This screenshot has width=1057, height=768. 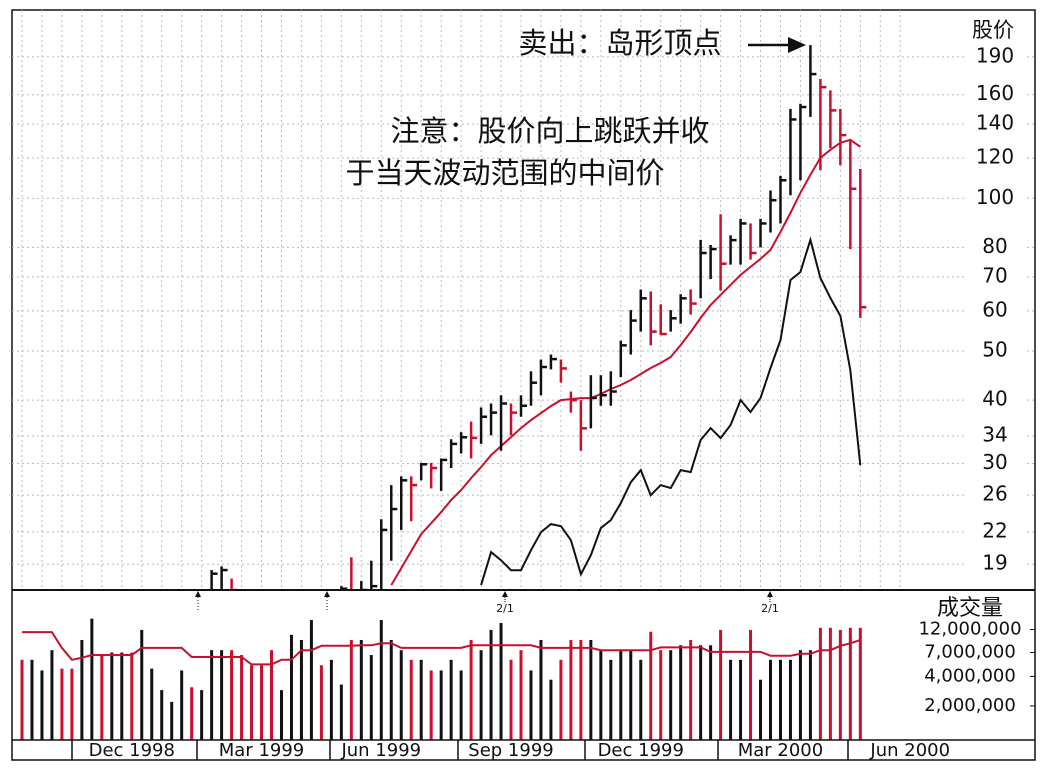 What do you see at coordinates (770, 608) in the screenshot?
I see `split-label: 2/1` at bounding box center [770, 608].